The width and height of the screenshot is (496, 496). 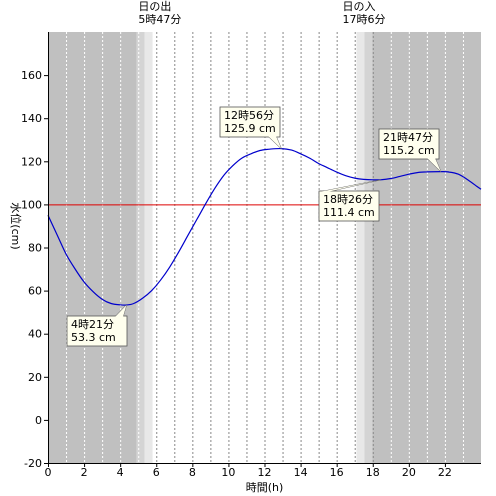 What do you see at coordinates (409, 472) in the screenshot?
I see `x-tick-label: 20` at bounding box center [409, 472].